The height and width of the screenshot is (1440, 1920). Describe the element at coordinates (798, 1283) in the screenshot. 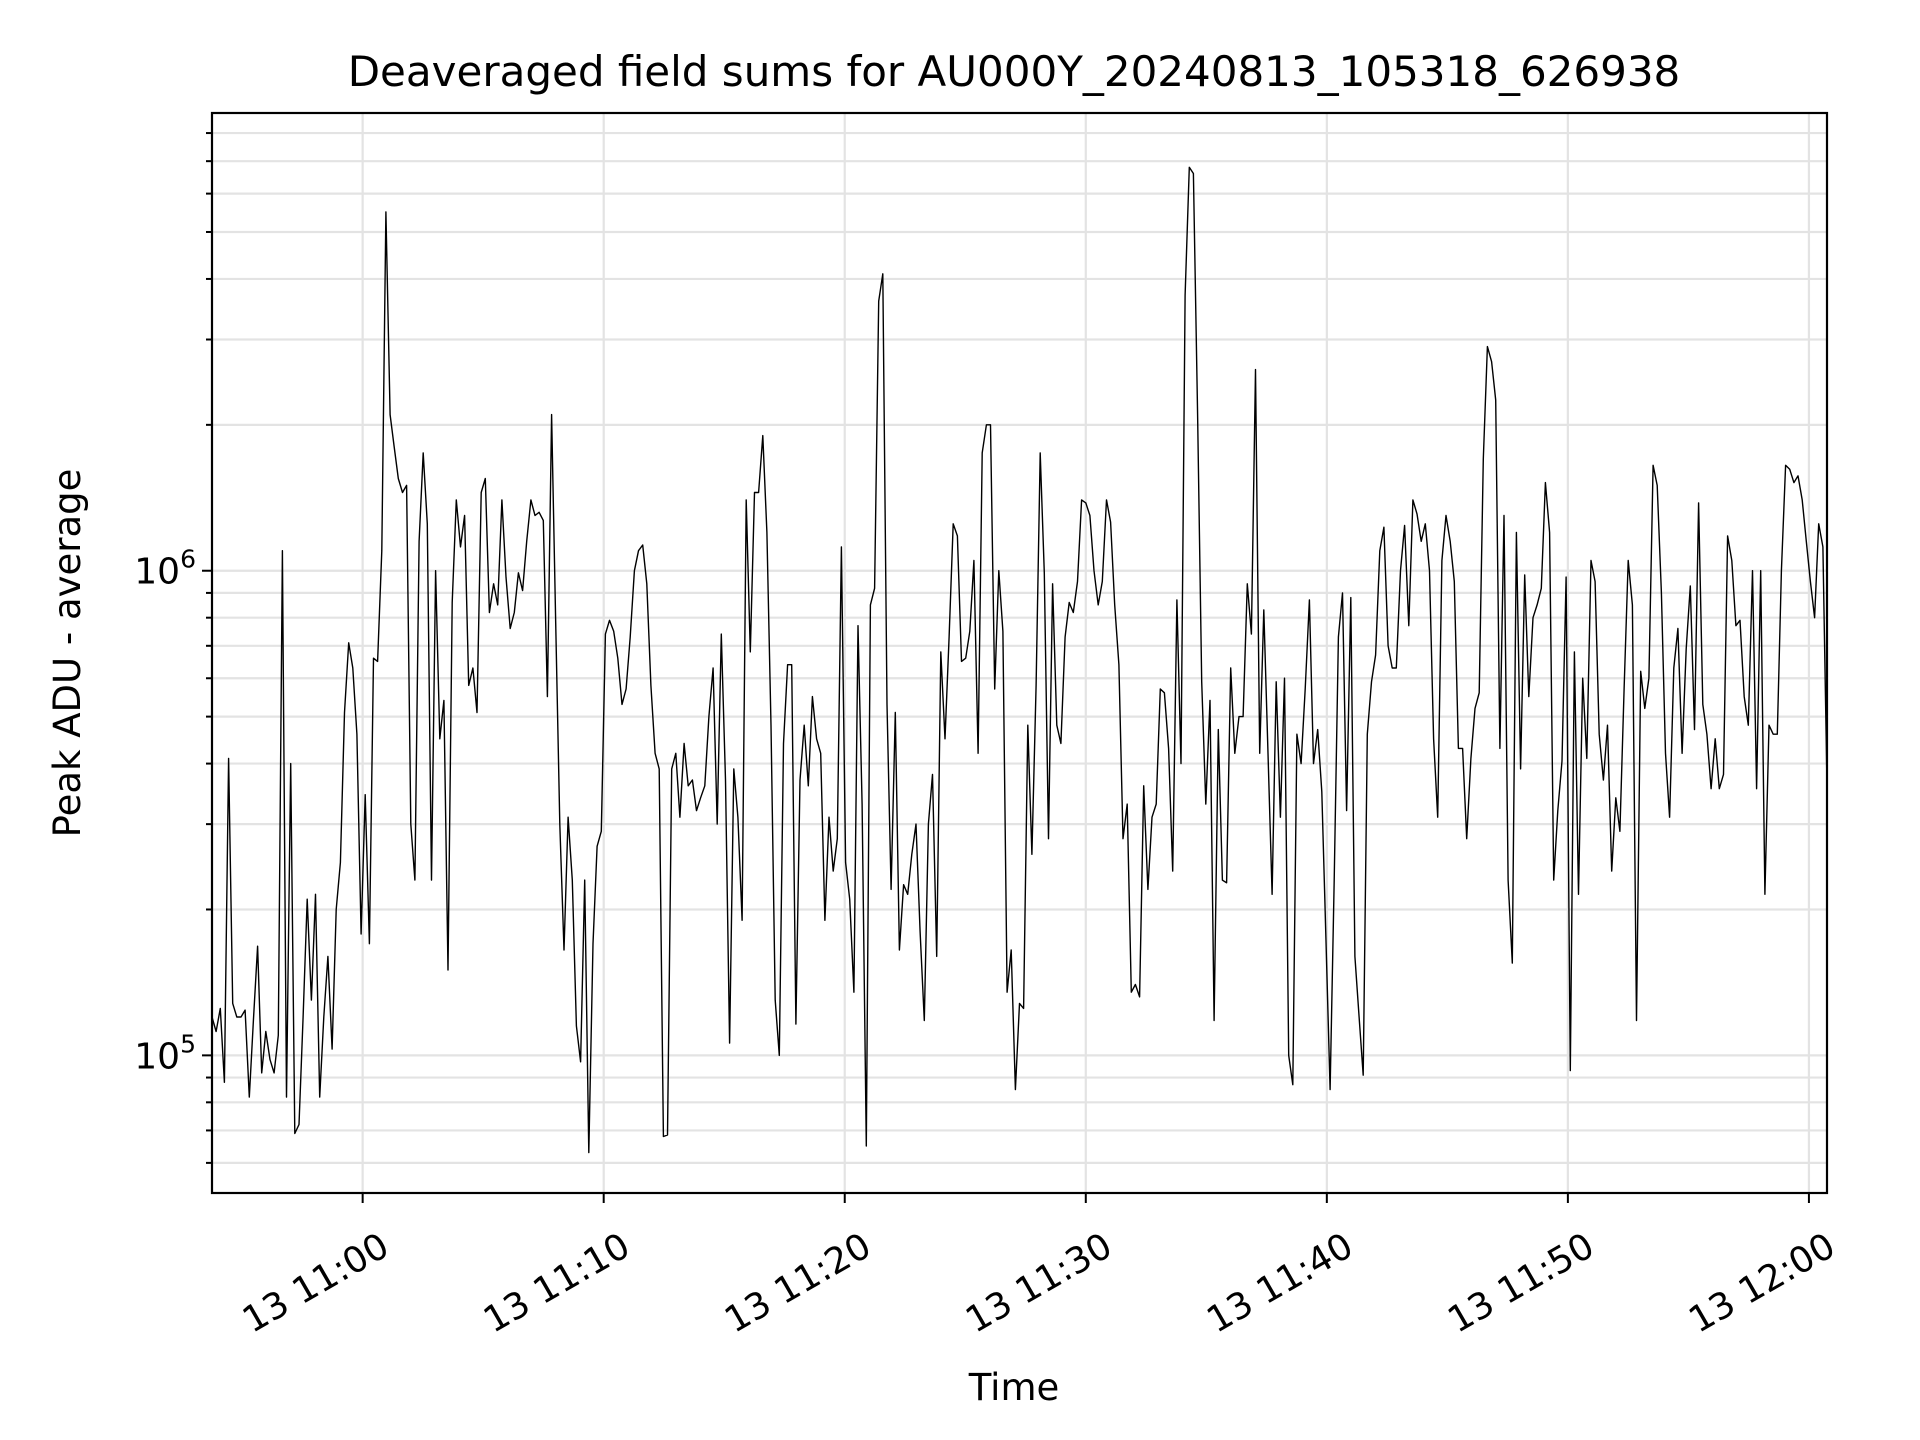

I see `x-tick-label: 13 11:20` at that location.